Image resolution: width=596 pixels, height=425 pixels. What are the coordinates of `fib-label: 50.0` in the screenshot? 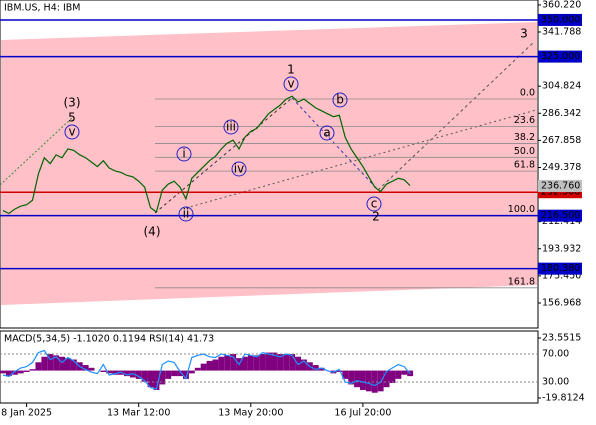 It's located at (524, 151).